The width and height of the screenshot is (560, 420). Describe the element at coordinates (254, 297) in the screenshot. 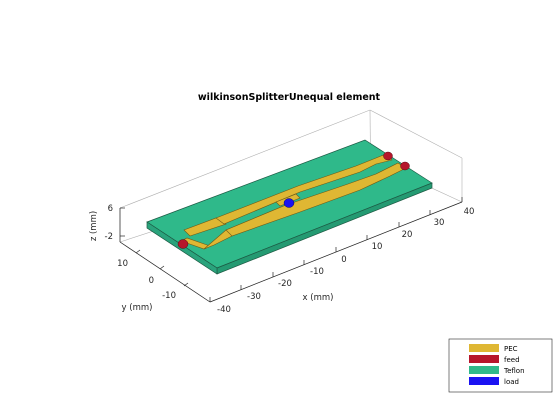

I see `x-tick-minus30: -30` at that location.